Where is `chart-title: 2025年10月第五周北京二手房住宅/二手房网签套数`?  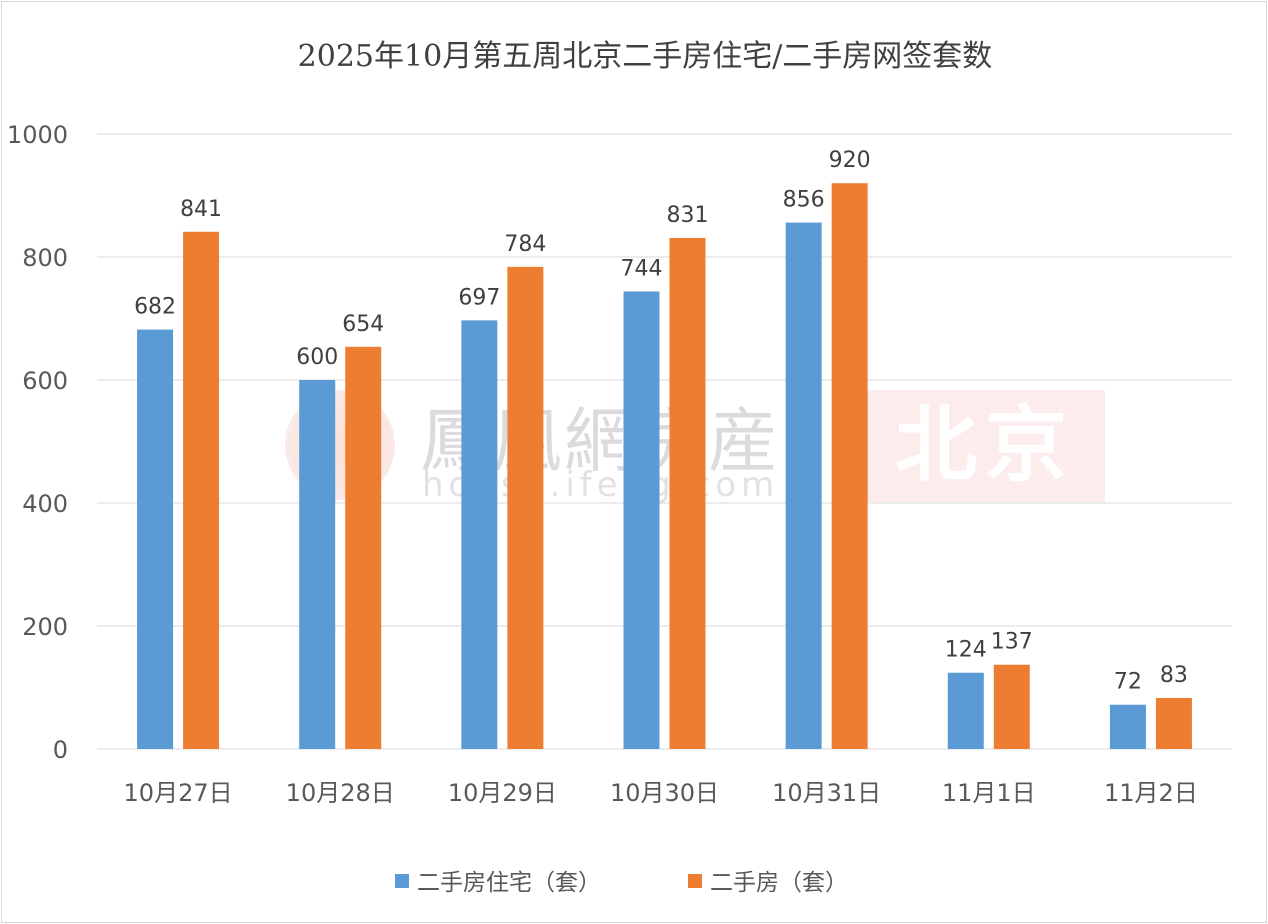
chart-title: 2025年10月第五周北京二手房住宅/二手房网签套数 is located at coordinates (645, 56).